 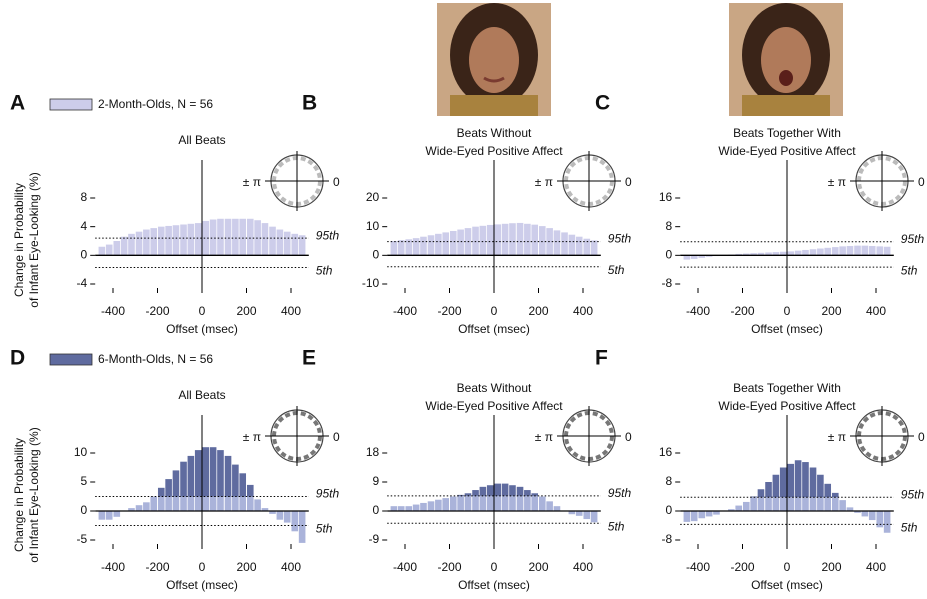 I want to click on y-tick-label: -8, so click(x=667, y=283).